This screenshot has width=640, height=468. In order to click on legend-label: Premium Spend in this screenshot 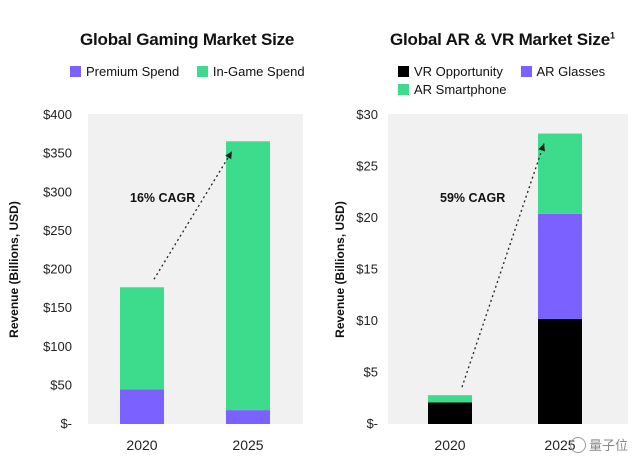, I will do `click(133, 71)`.